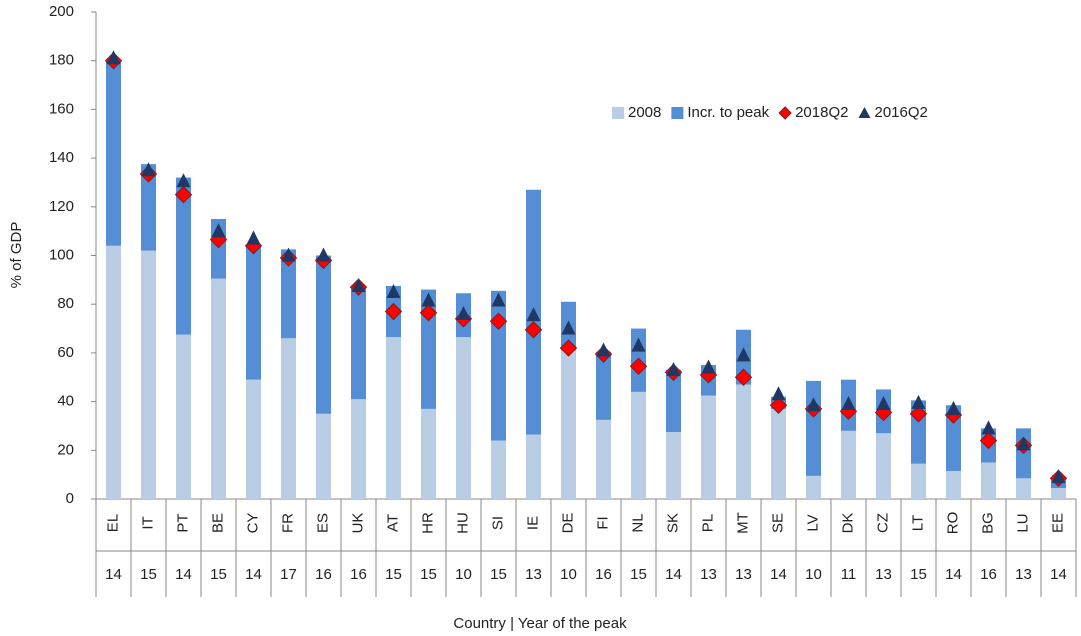 The width and height of the screenshot is (1081, 636). I want to click on x-tick-label: EE, so click(1057, 523).